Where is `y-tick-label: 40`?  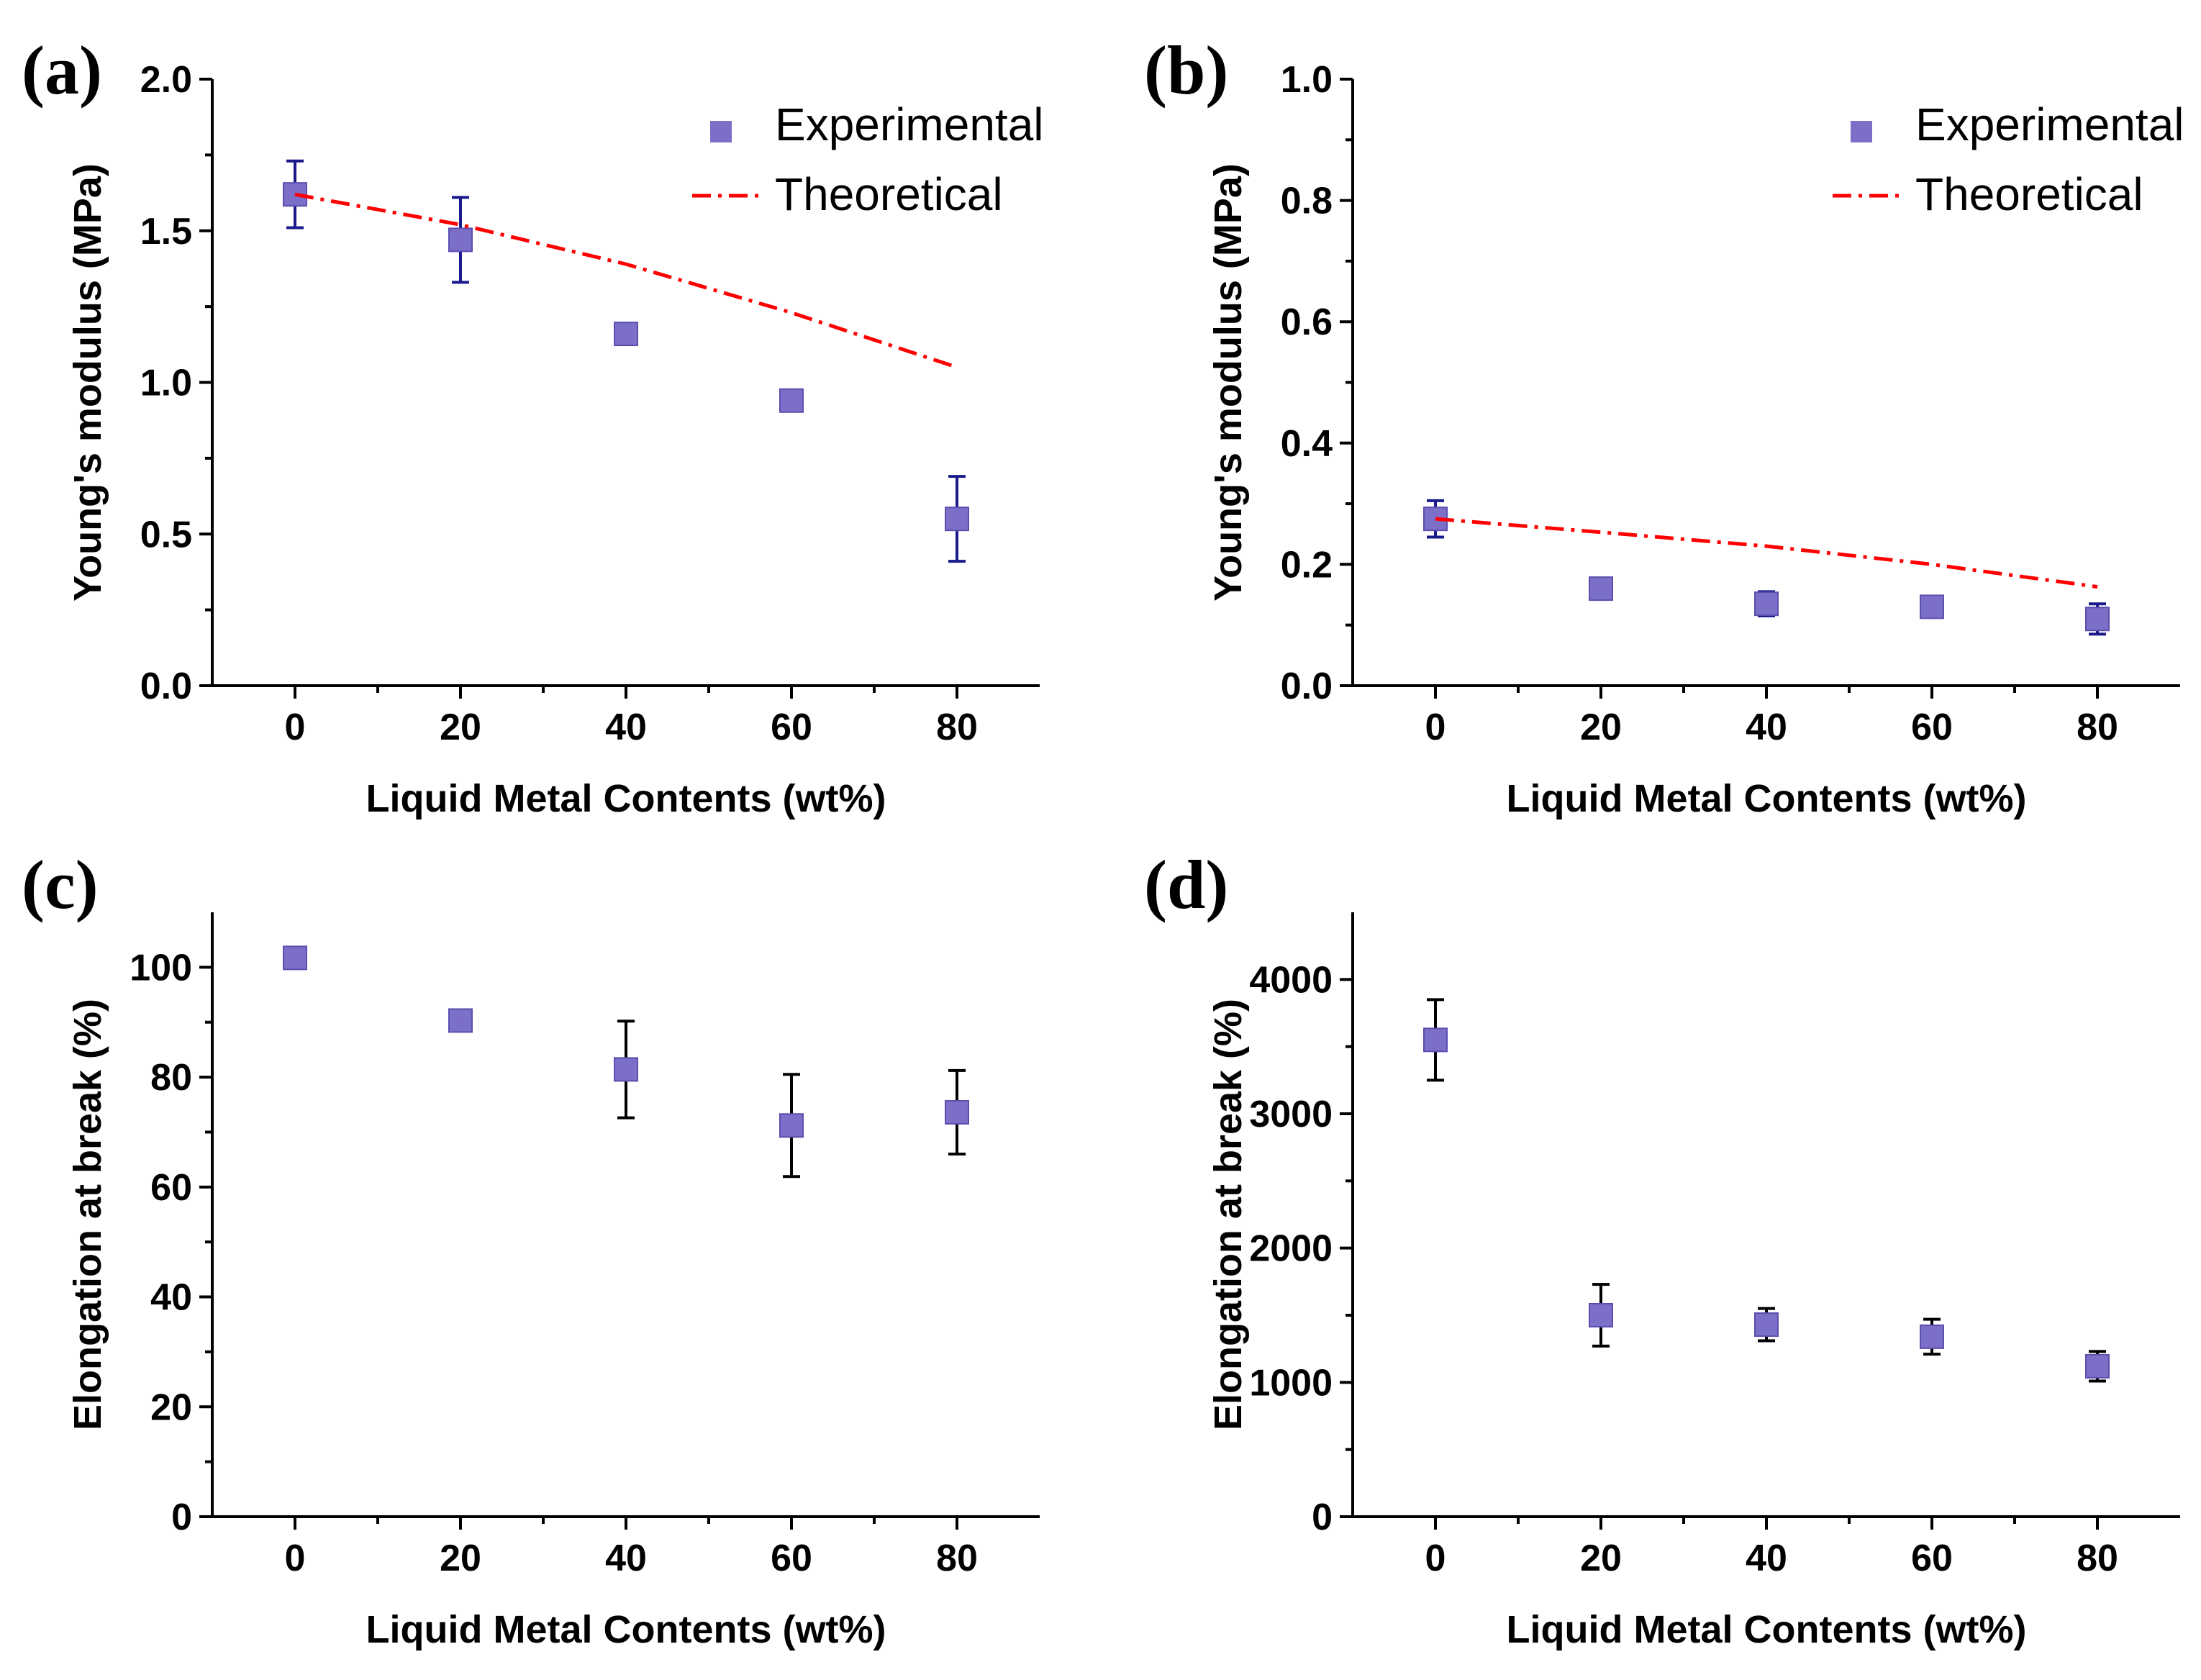 y-tick-label: 40 is located at coordinates (171, 1298).